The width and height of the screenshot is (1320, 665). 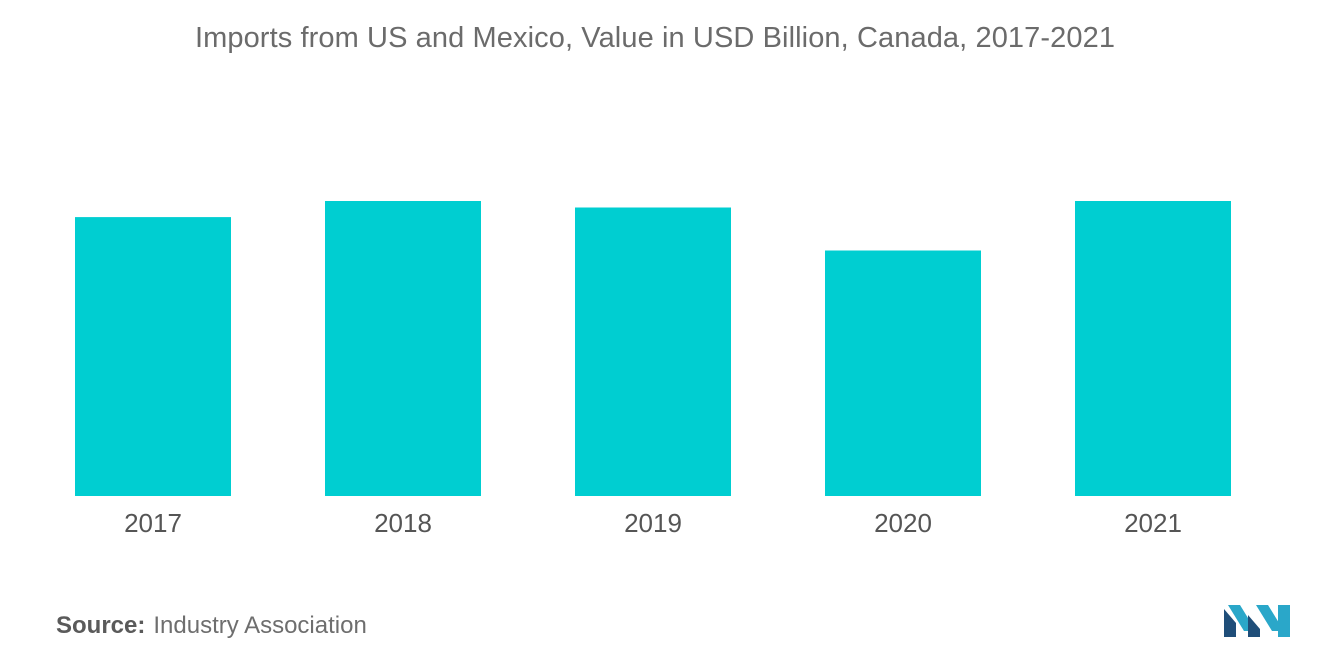 I want to click on x-tick-label-2021: 2021, so click(x=1153, y=523).